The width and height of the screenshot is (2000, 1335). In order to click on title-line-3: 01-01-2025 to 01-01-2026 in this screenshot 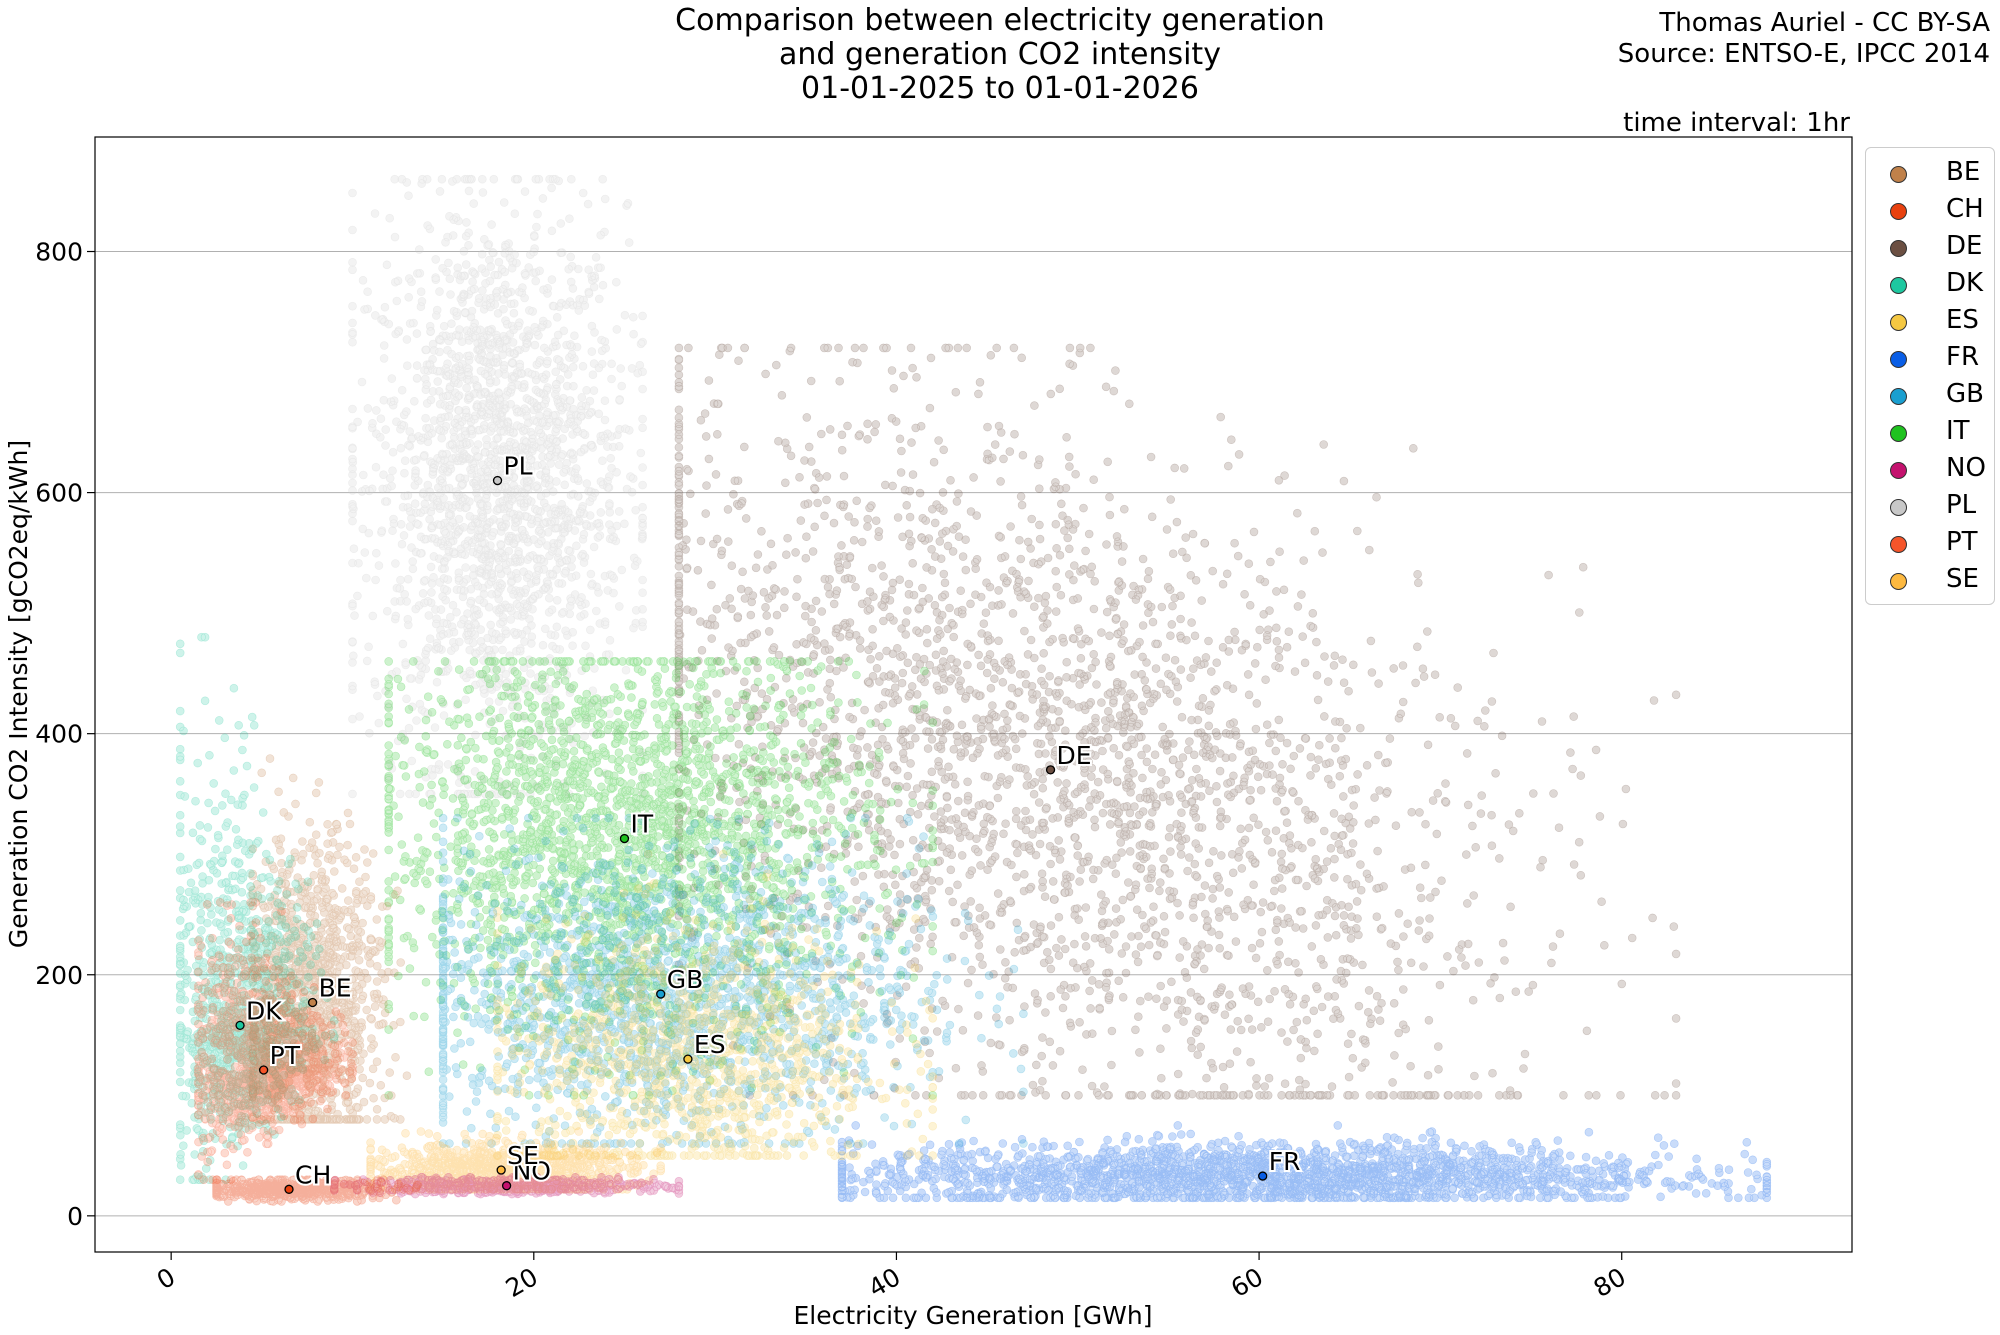, I will do `click(1000, 88)`.